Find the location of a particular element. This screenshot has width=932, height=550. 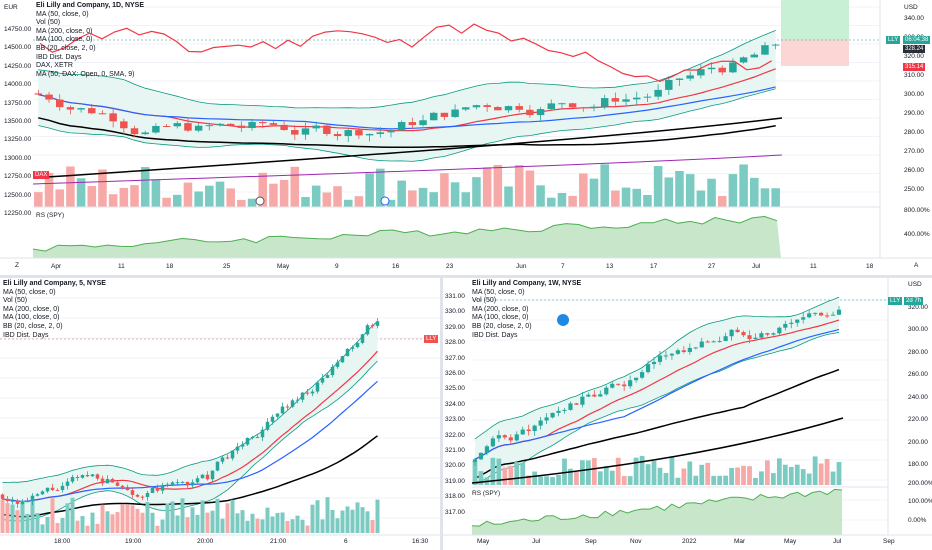

br-price-tick-6: 220.00 is located at coordinates (918, 419).